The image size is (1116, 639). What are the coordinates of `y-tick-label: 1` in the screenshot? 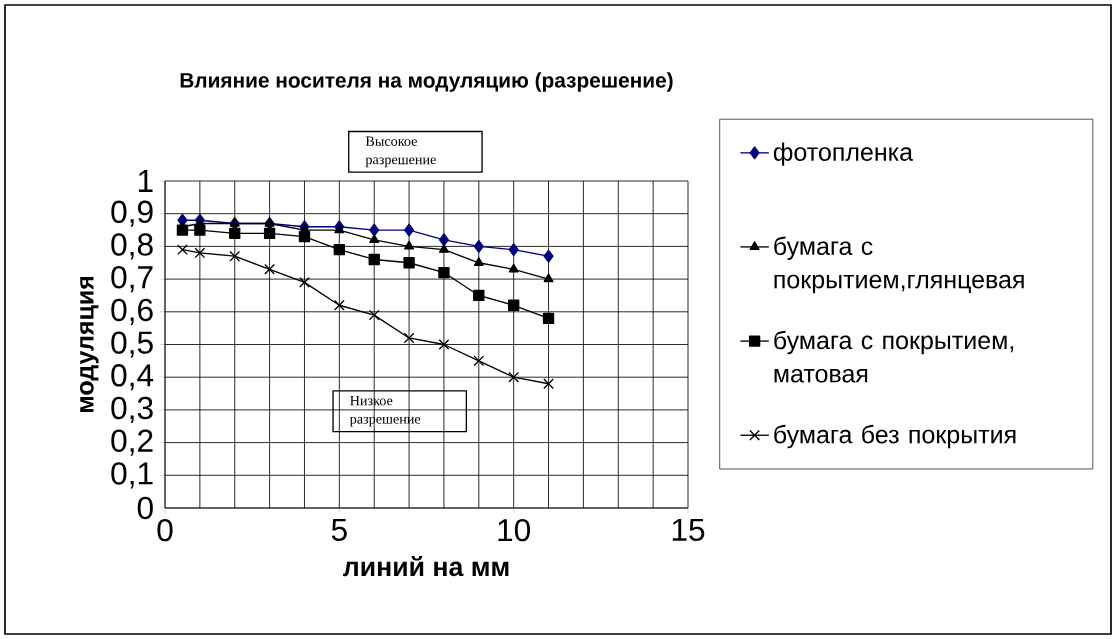 It's located at (145, 181).